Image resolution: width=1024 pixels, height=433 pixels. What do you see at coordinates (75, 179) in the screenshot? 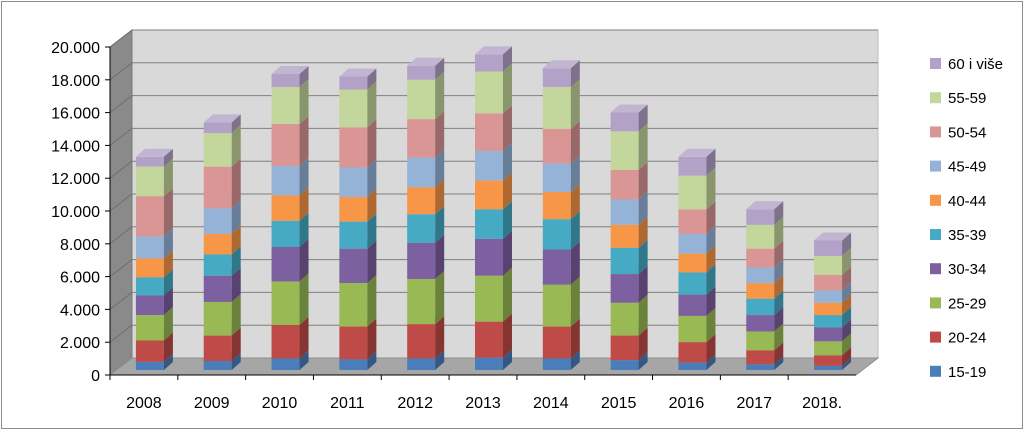
I see `y-tick-label: 12.000` at bounding box center [75, 179].